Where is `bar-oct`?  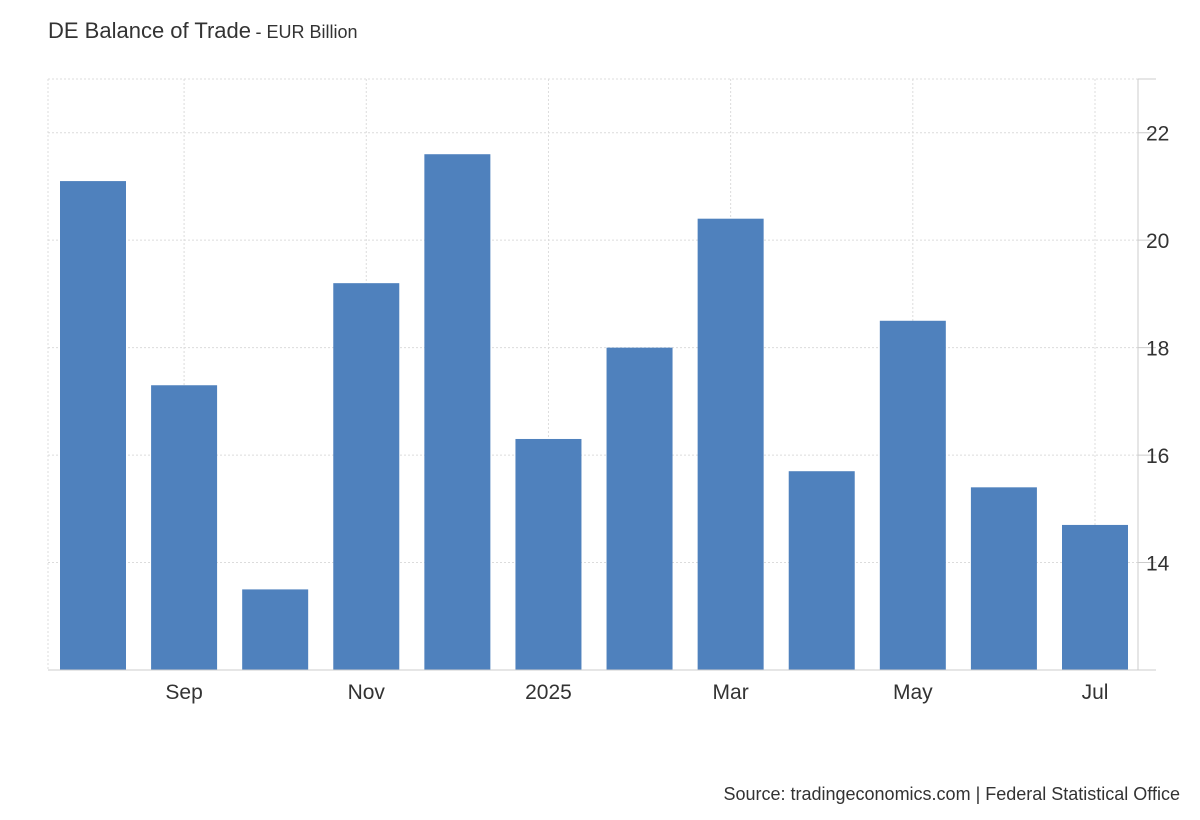 bar-oct is located at coordinates (275, 629).